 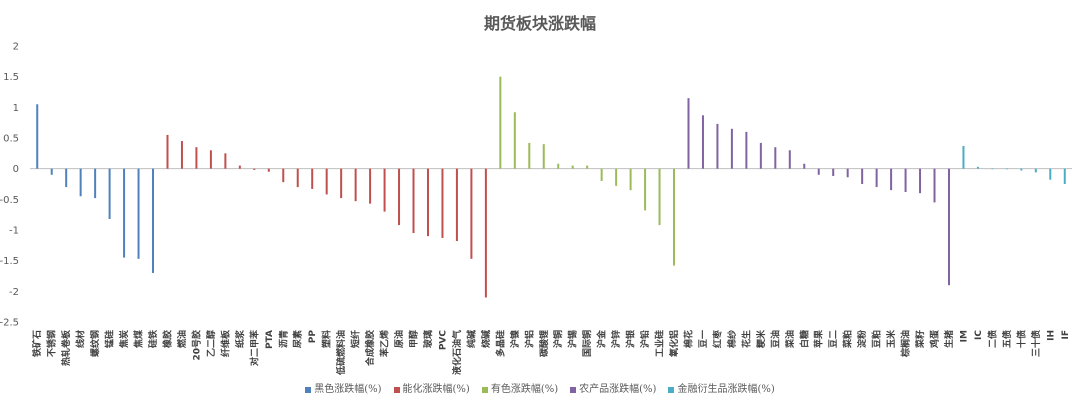 I want to click on x-tick-label: 焦炭, so click(x=124, y=339).